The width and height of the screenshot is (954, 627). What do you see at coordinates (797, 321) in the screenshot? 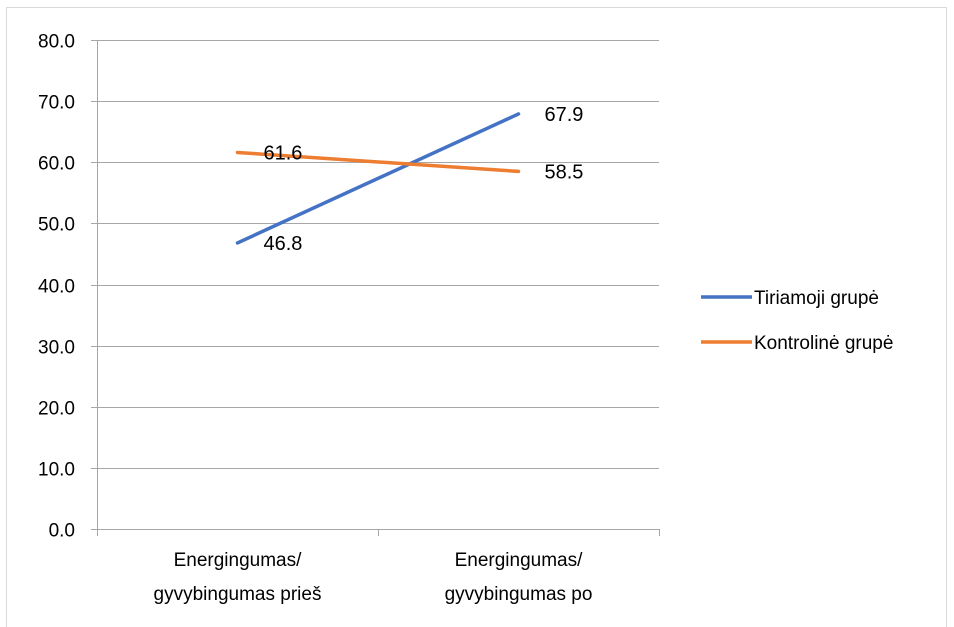
I see `legend: Tiriamoji grupė Kontrolinė grupė` at bounding box center [797, 321].